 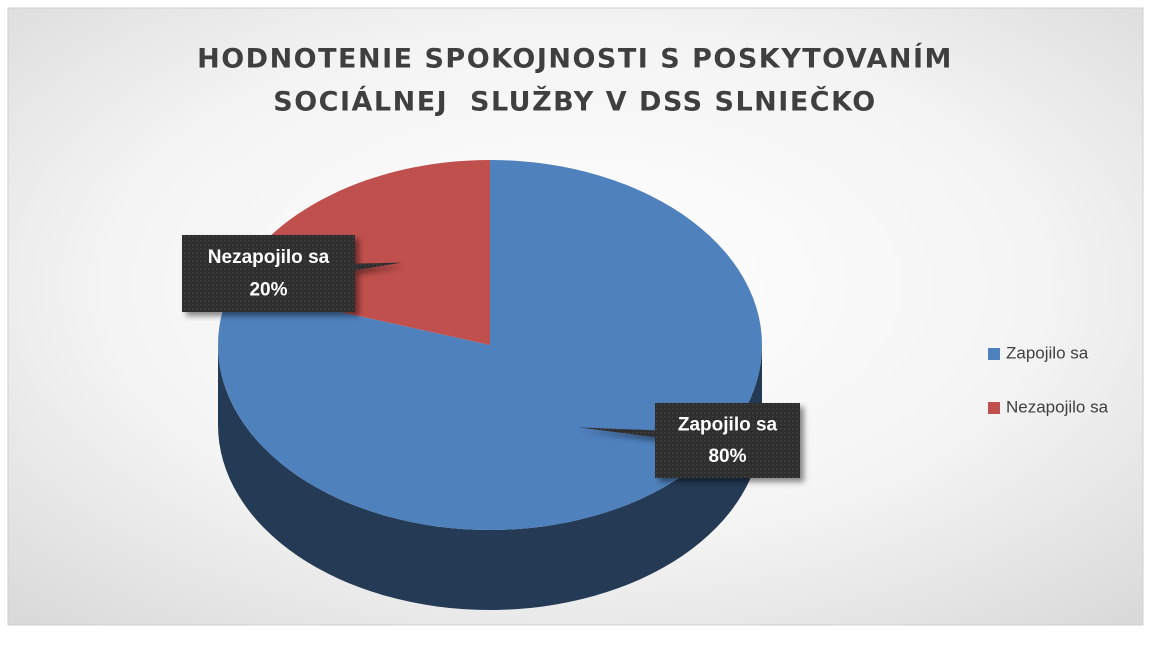 What do you see at coordinates (1057, 406) in the screenshot?
I see `legend-label: Nezapojilo sa` at bounding box center [1057, 406].